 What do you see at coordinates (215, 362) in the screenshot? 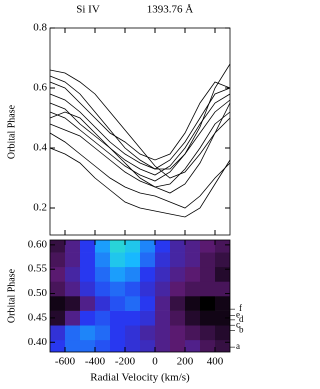
I see `x-tick-label: 400` at bounding box center [215, 362].